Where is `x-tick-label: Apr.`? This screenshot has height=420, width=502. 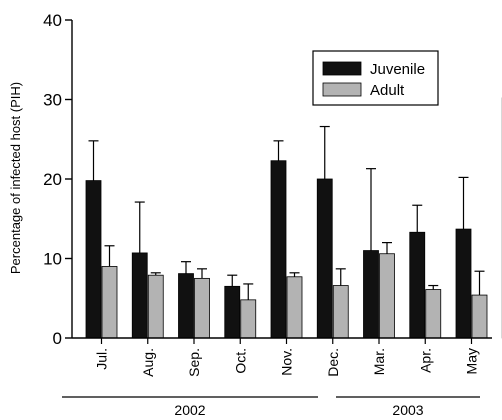 x-tick-label: Apr. is located at coordinates (425, 360).